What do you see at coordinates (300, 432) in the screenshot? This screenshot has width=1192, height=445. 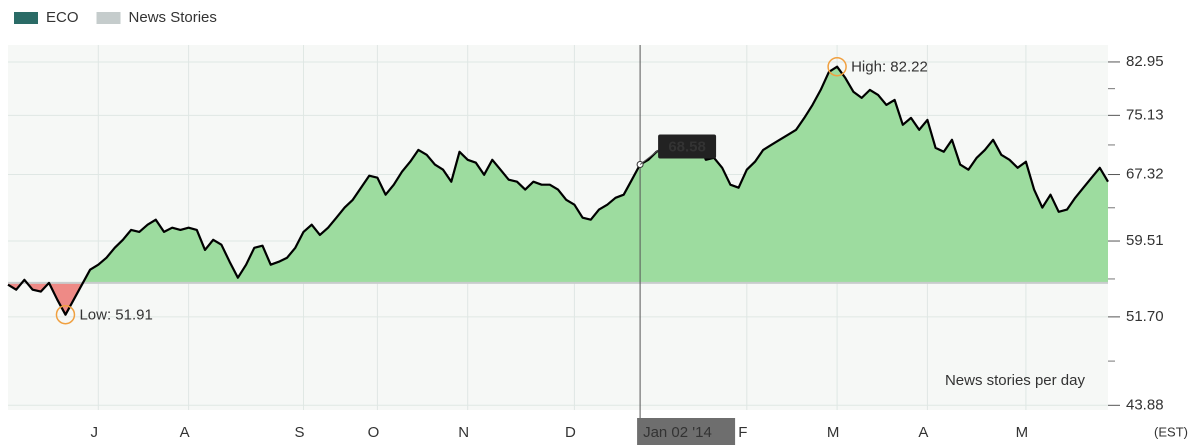 I see `x-tick-label: S` at bounding box center [300, 432].